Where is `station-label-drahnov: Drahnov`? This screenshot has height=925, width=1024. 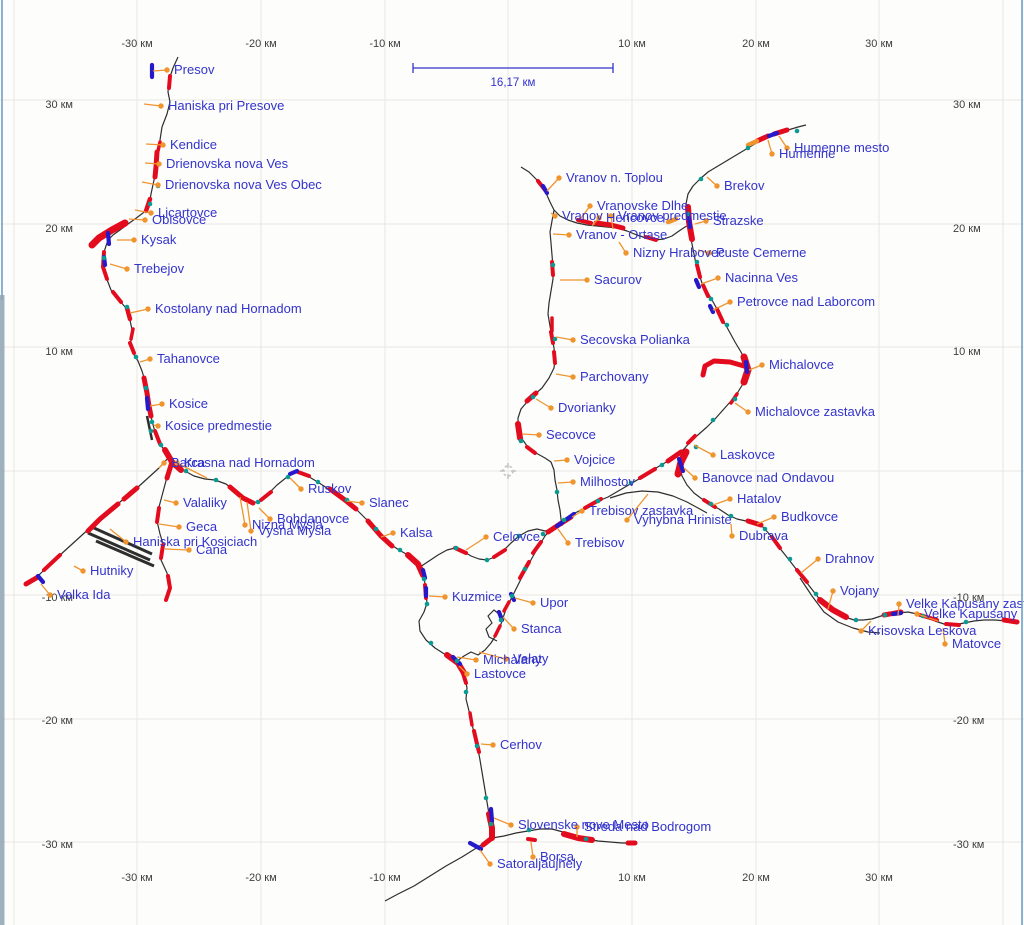
station-label-drahnov: Drahnov is located at coordinates (850, 558).